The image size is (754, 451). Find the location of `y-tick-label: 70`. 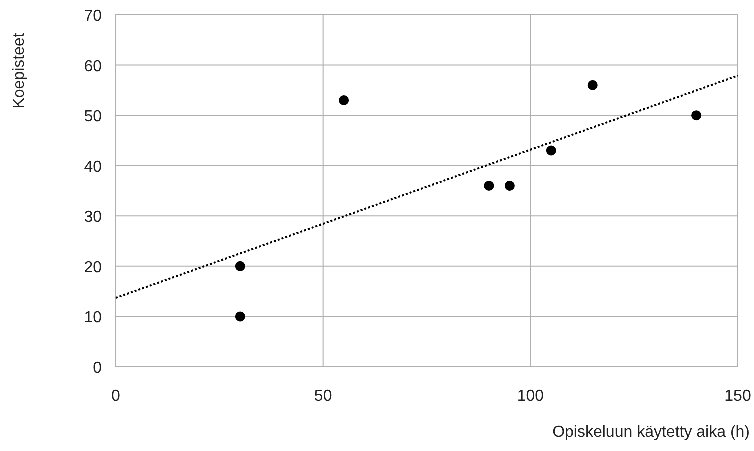

y-tick-label: 70 is located at coordinates (93, 16).